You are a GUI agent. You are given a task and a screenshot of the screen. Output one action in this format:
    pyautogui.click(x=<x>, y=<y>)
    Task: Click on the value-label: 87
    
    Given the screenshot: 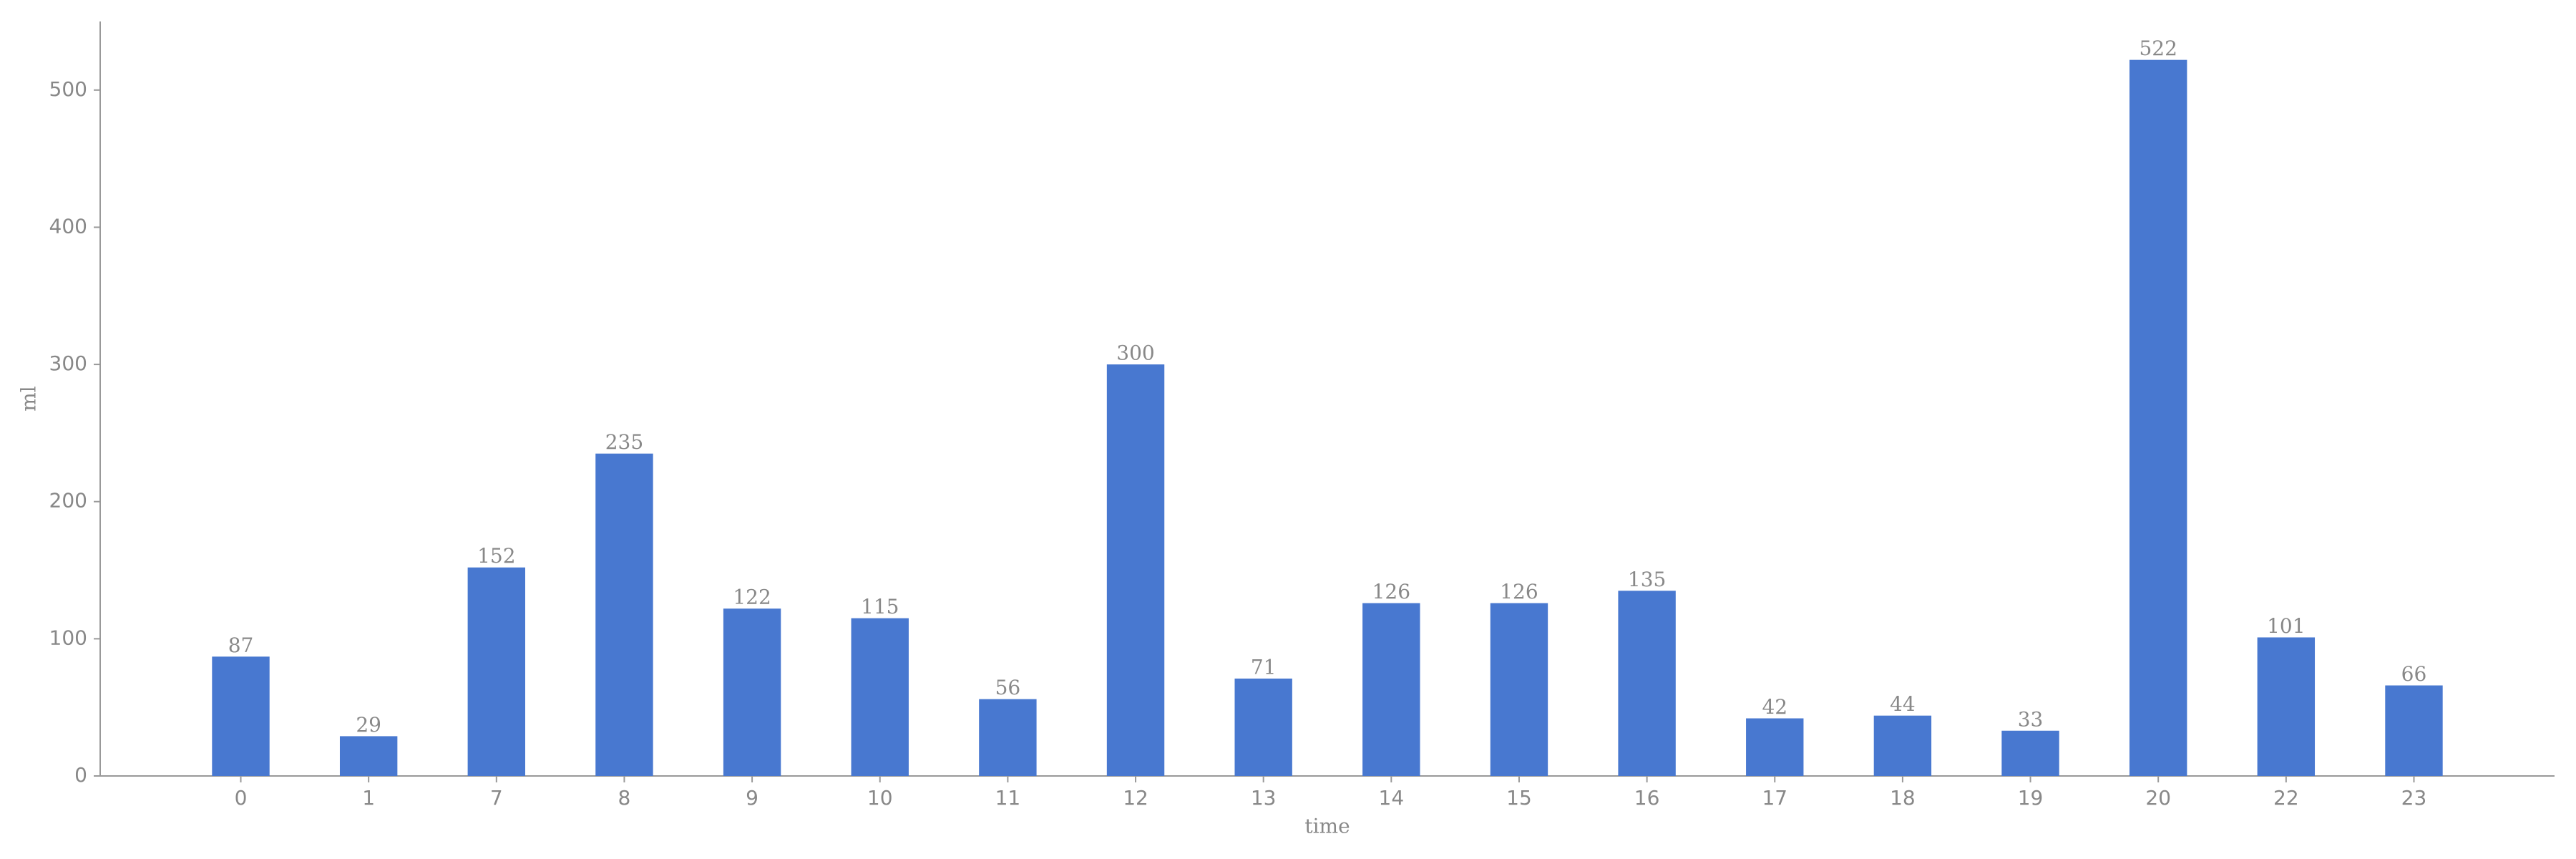 What is the action you would take?
    pyautogui.click(x=241, y=645)
    